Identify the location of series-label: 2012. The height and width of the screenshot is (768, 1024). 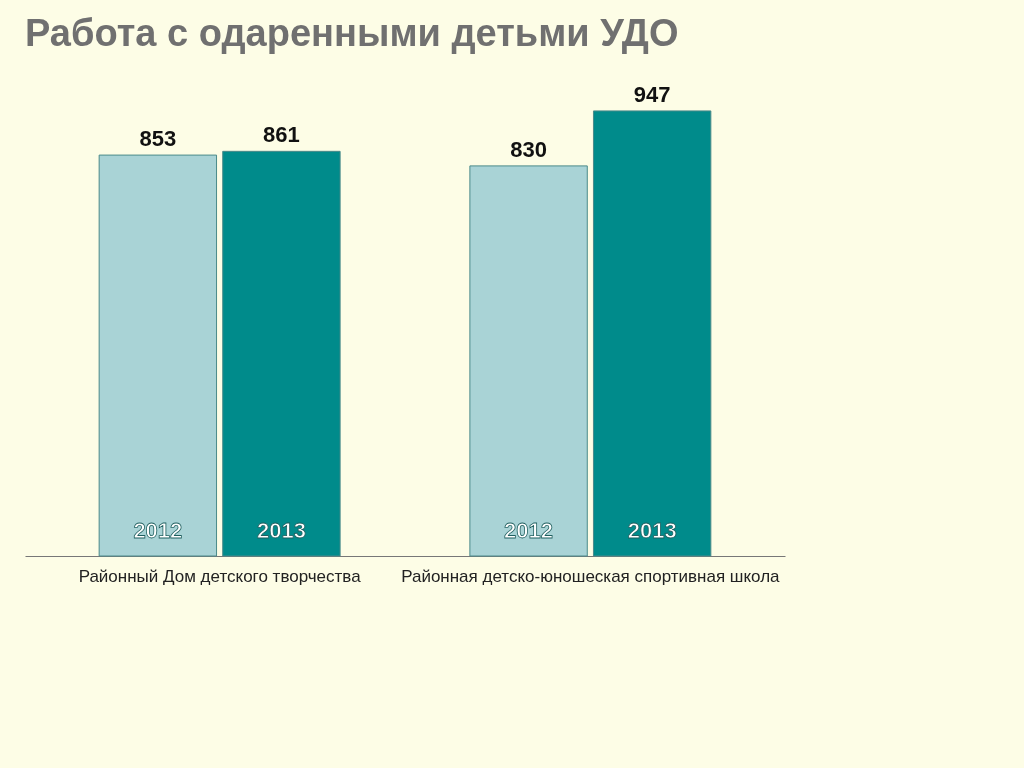
(158, 530).